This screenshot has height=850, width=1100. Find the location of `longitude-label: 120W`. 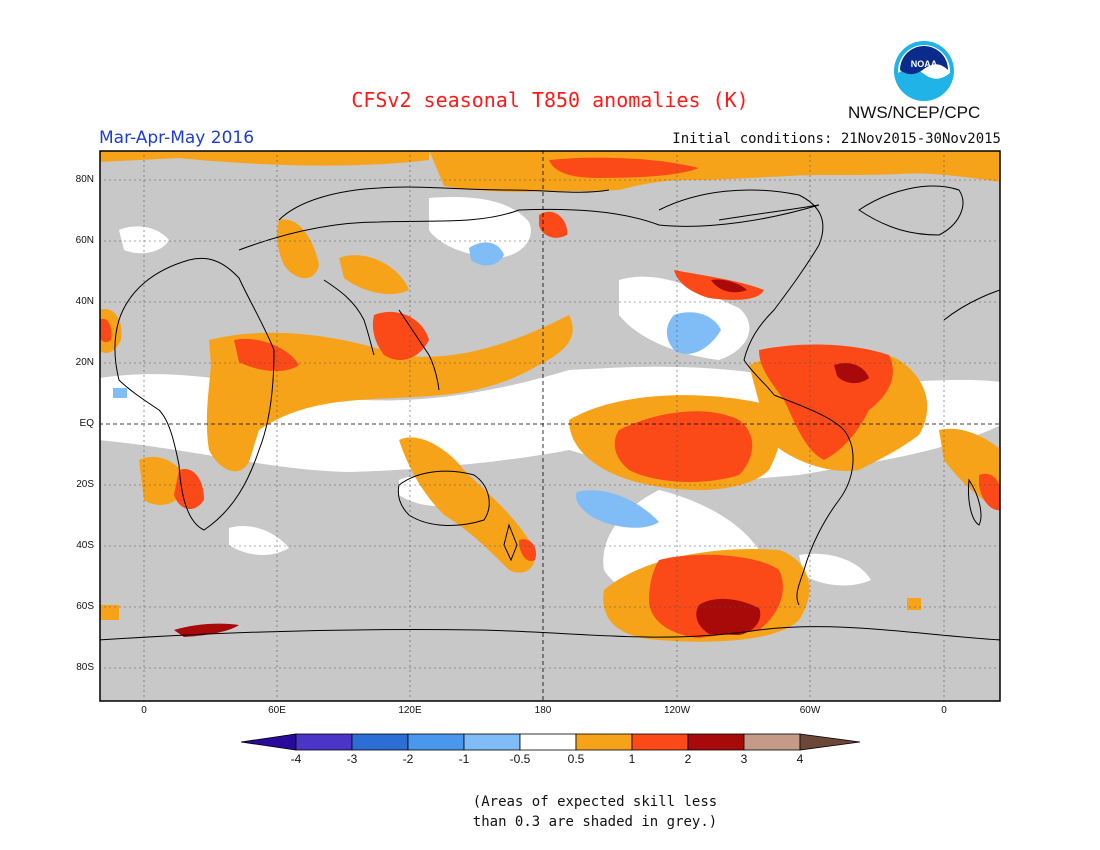

longitude-label: 120W is located at coordinates (677, 710).